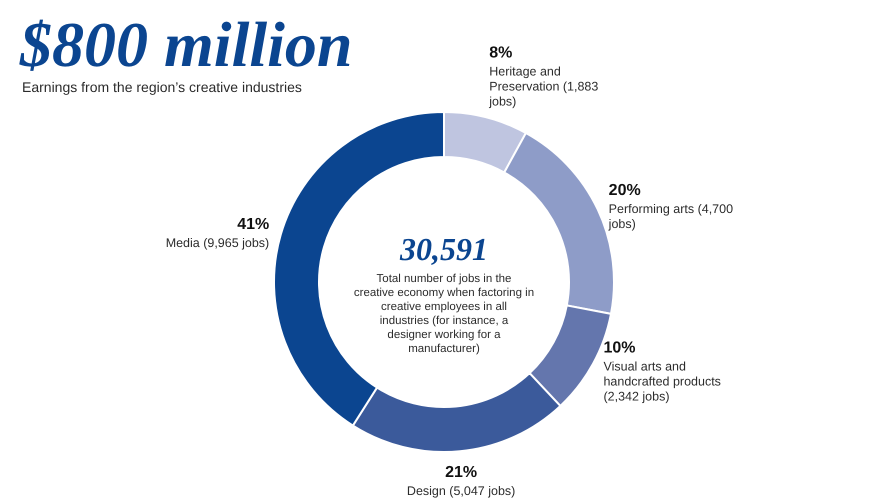 The width and height of the screenshot is (889, 501). I want to click on chart-title: $800 million, so click(185, 44).